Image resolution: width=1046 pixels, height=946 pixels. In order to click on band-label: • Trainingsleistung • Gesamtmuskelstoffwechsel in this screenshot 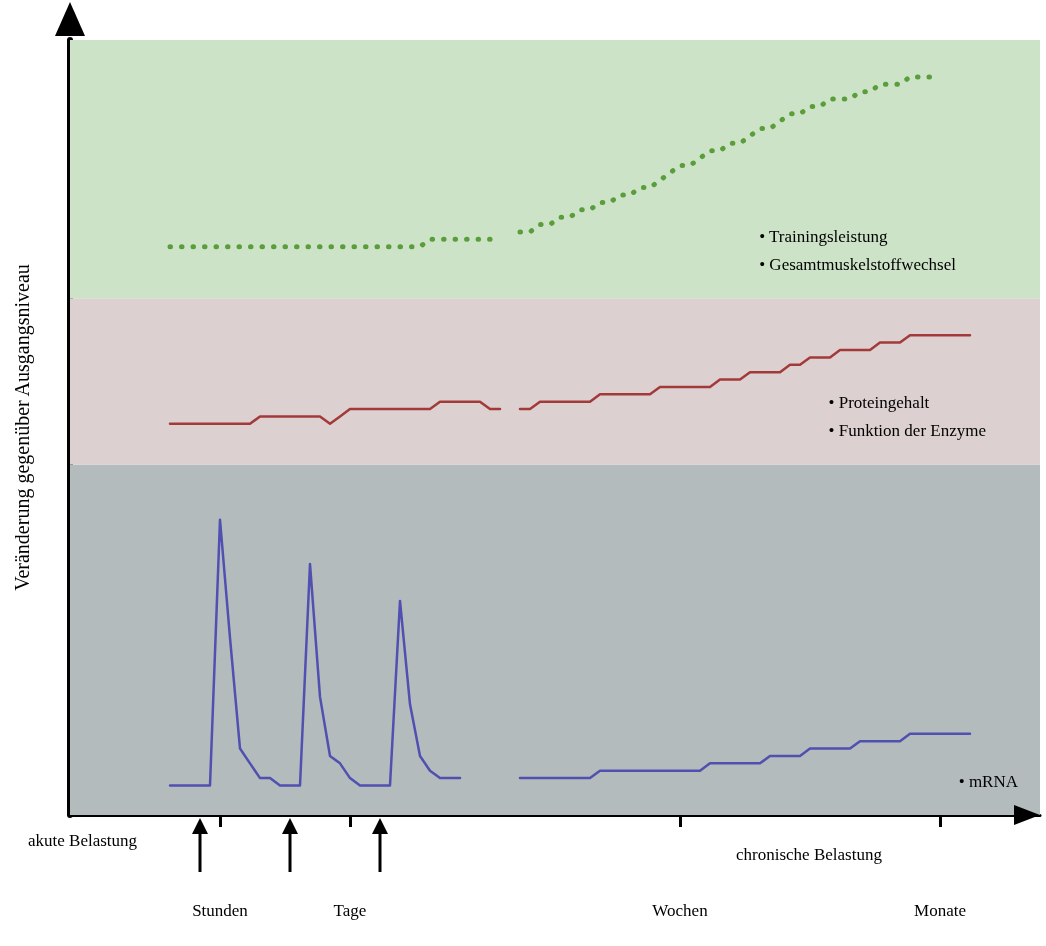, I will do `click(858, 250)`.